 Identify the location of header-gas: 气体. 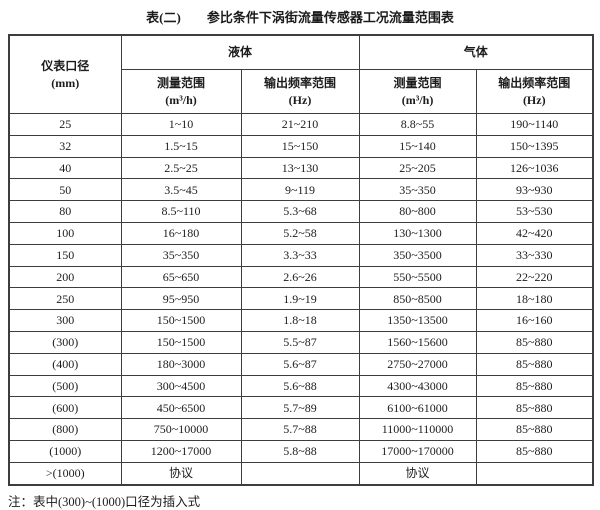
(476, 52).